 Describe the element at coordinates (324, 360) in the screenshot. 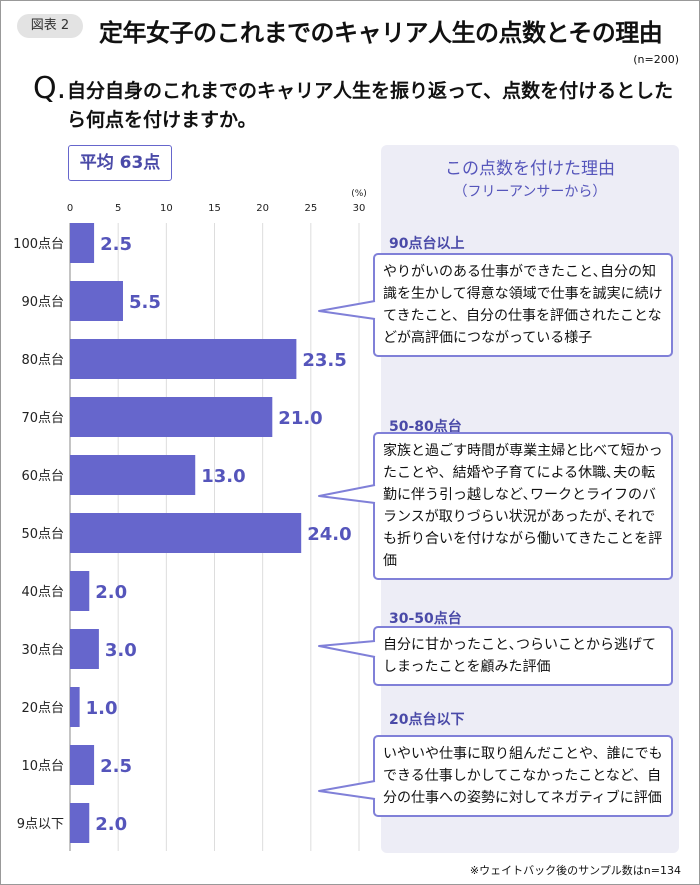

I see `data-label: 23.5` at that location.